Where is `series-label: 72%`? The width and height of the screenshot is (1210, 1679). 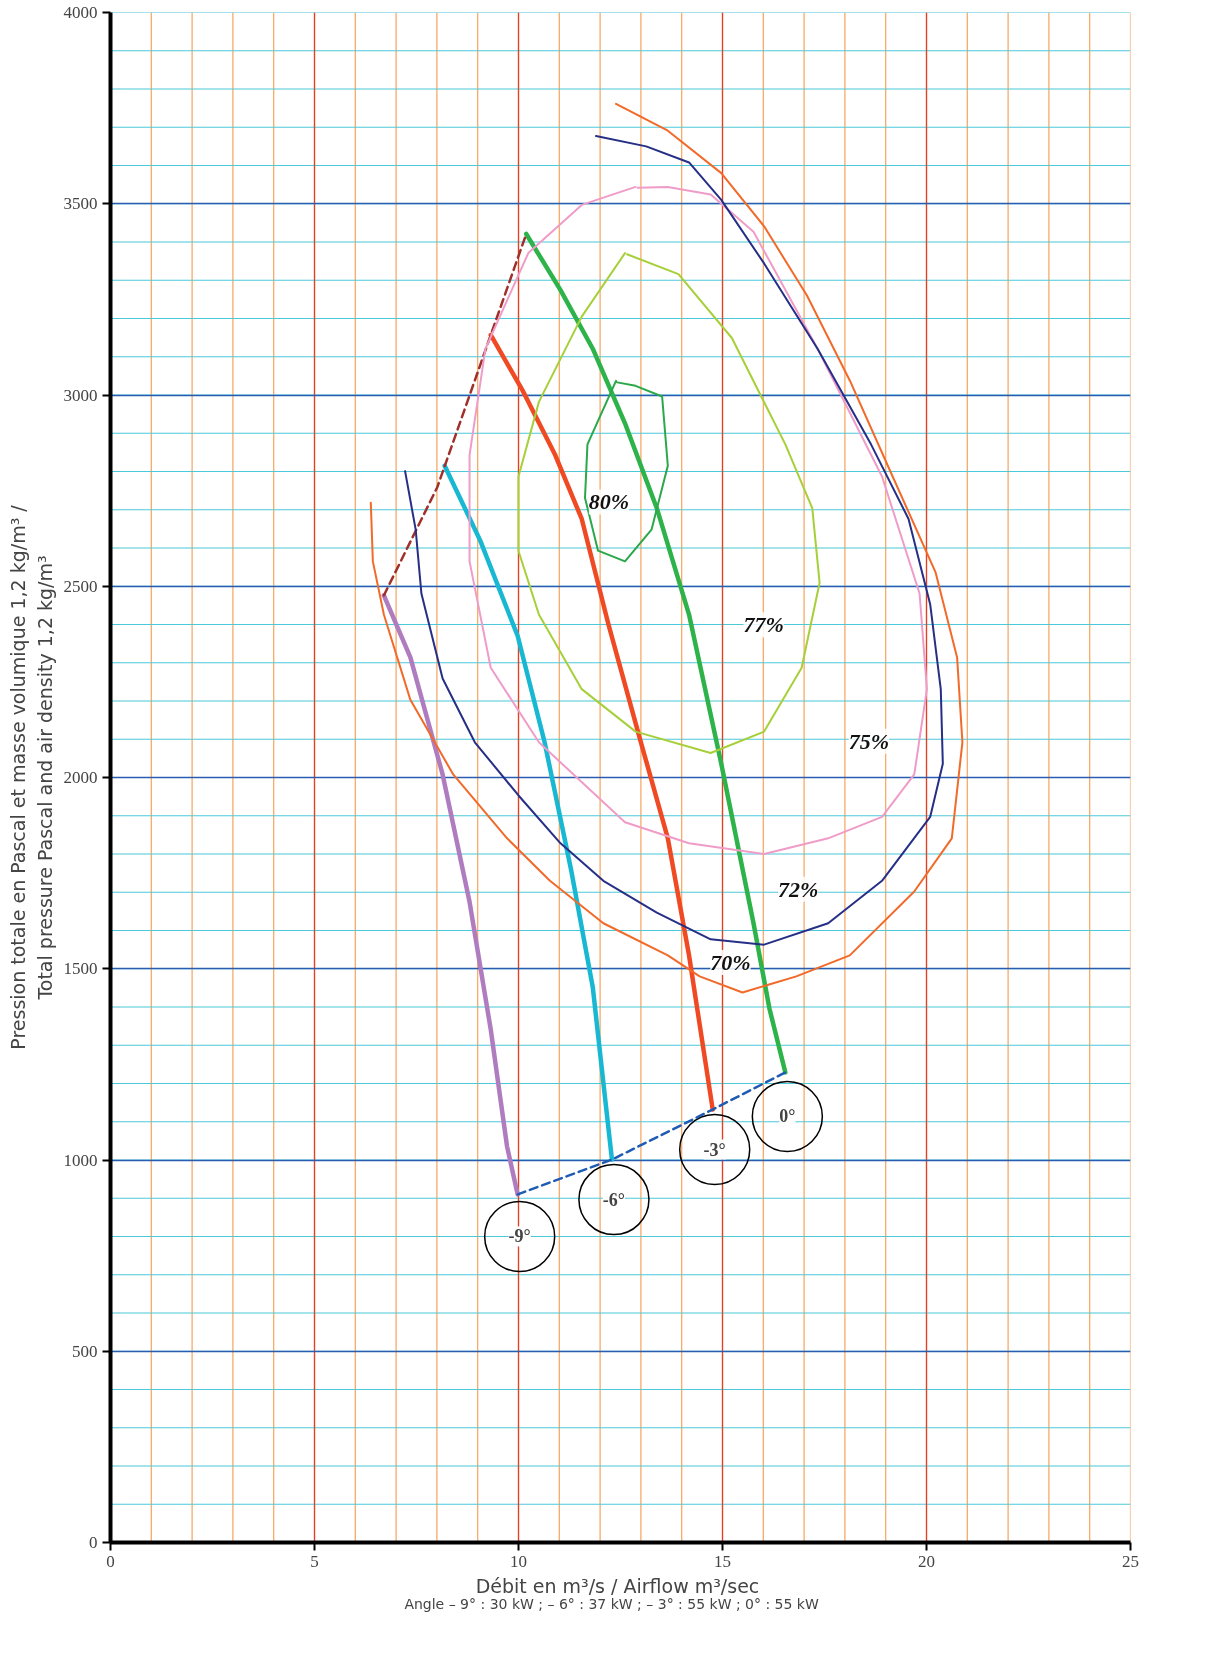 series-label: 72% is located at coordinates (798, 889).